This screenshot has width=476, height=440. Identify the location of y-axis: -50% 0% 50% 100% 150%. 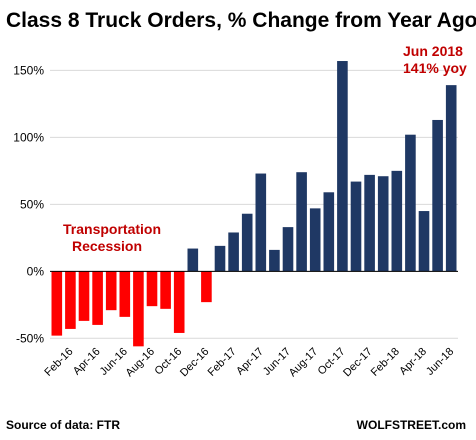
(28, 204).